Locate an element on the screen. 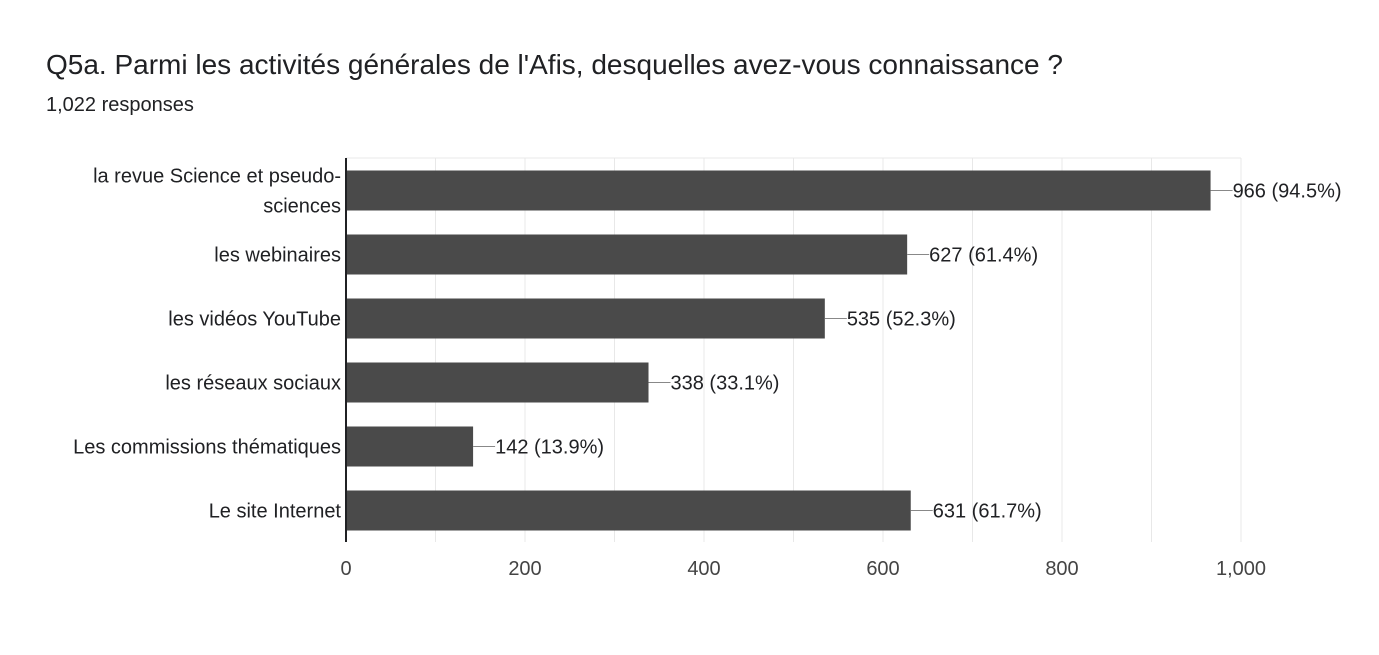  data-label: 142 (13.9%) is located at coordinates (549, 448).